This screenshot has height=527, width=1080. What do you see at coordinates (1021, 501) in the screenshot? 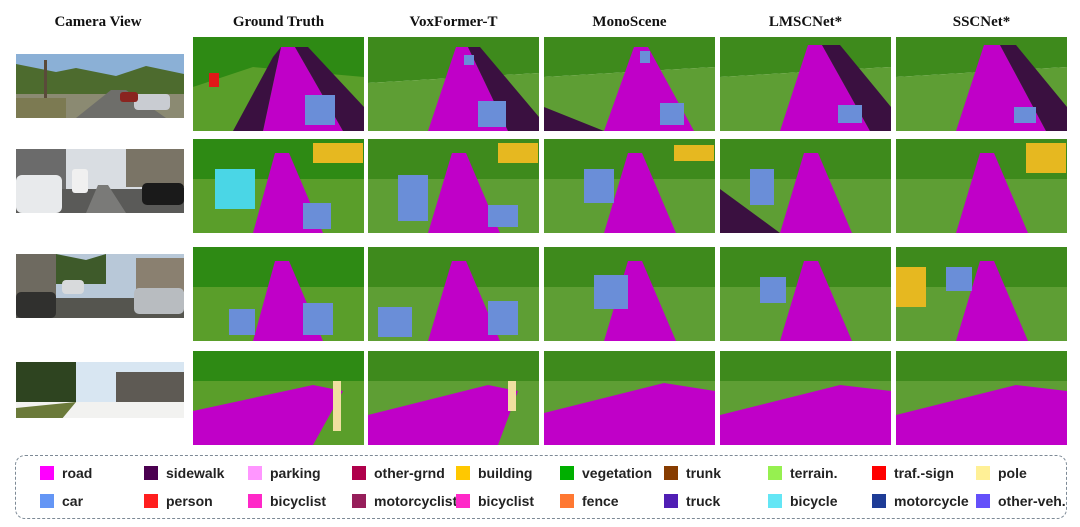
I see `legend-item-other-vehicle: other-veh.` at bounding box center [1021, 501].